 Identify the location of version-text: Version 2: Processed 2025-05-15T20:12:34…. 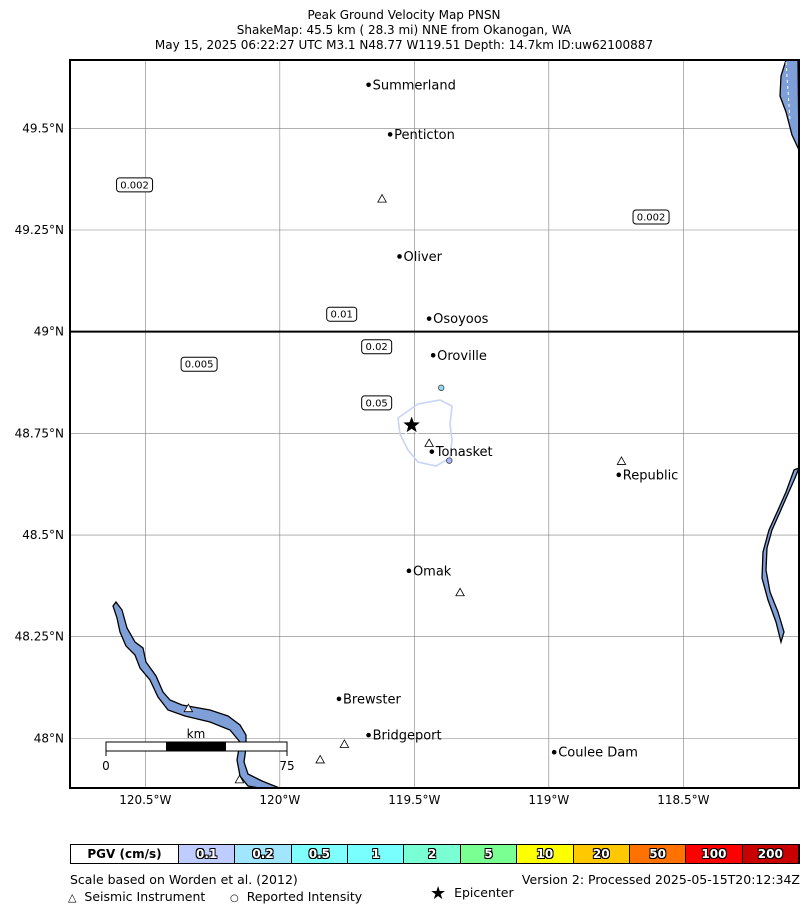
(660, 879).